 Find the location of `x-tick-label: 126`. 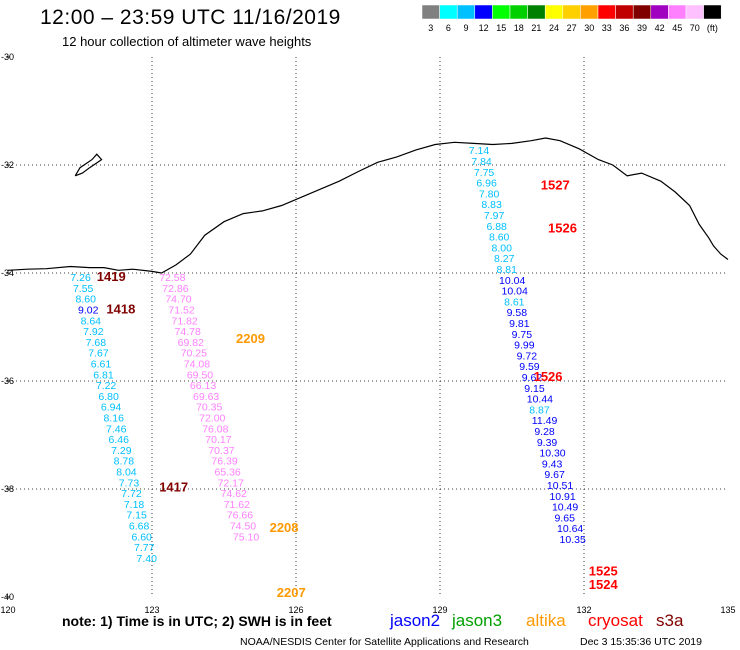

x-tick-label: 126 is located at coordinates (295, 610).